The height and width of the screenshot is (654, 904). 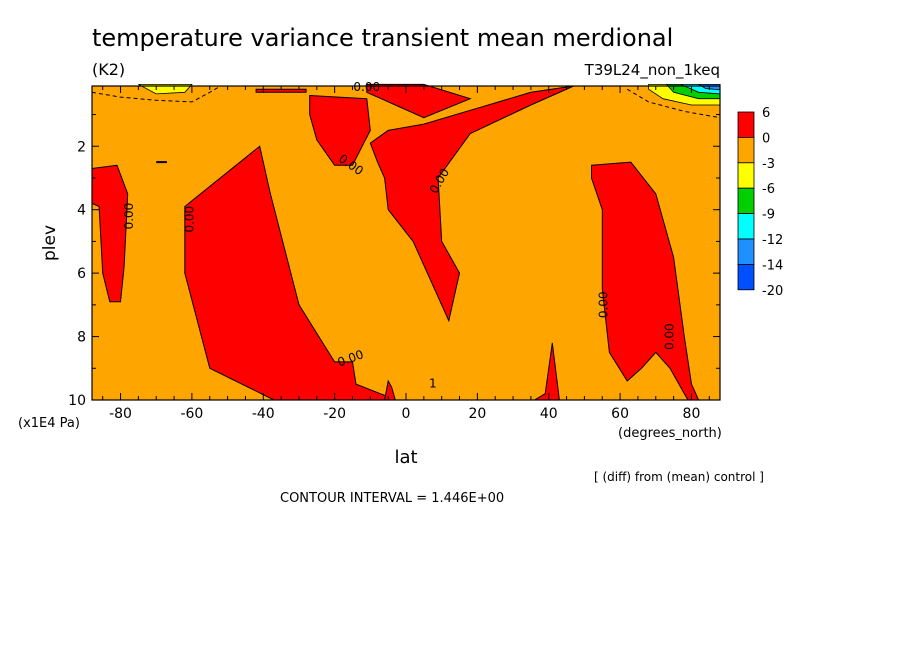 What do you see at coordinates (190, 219) in the screenshot?
I see `contour-label-4: 0.00` at bounding box center [190, 219].